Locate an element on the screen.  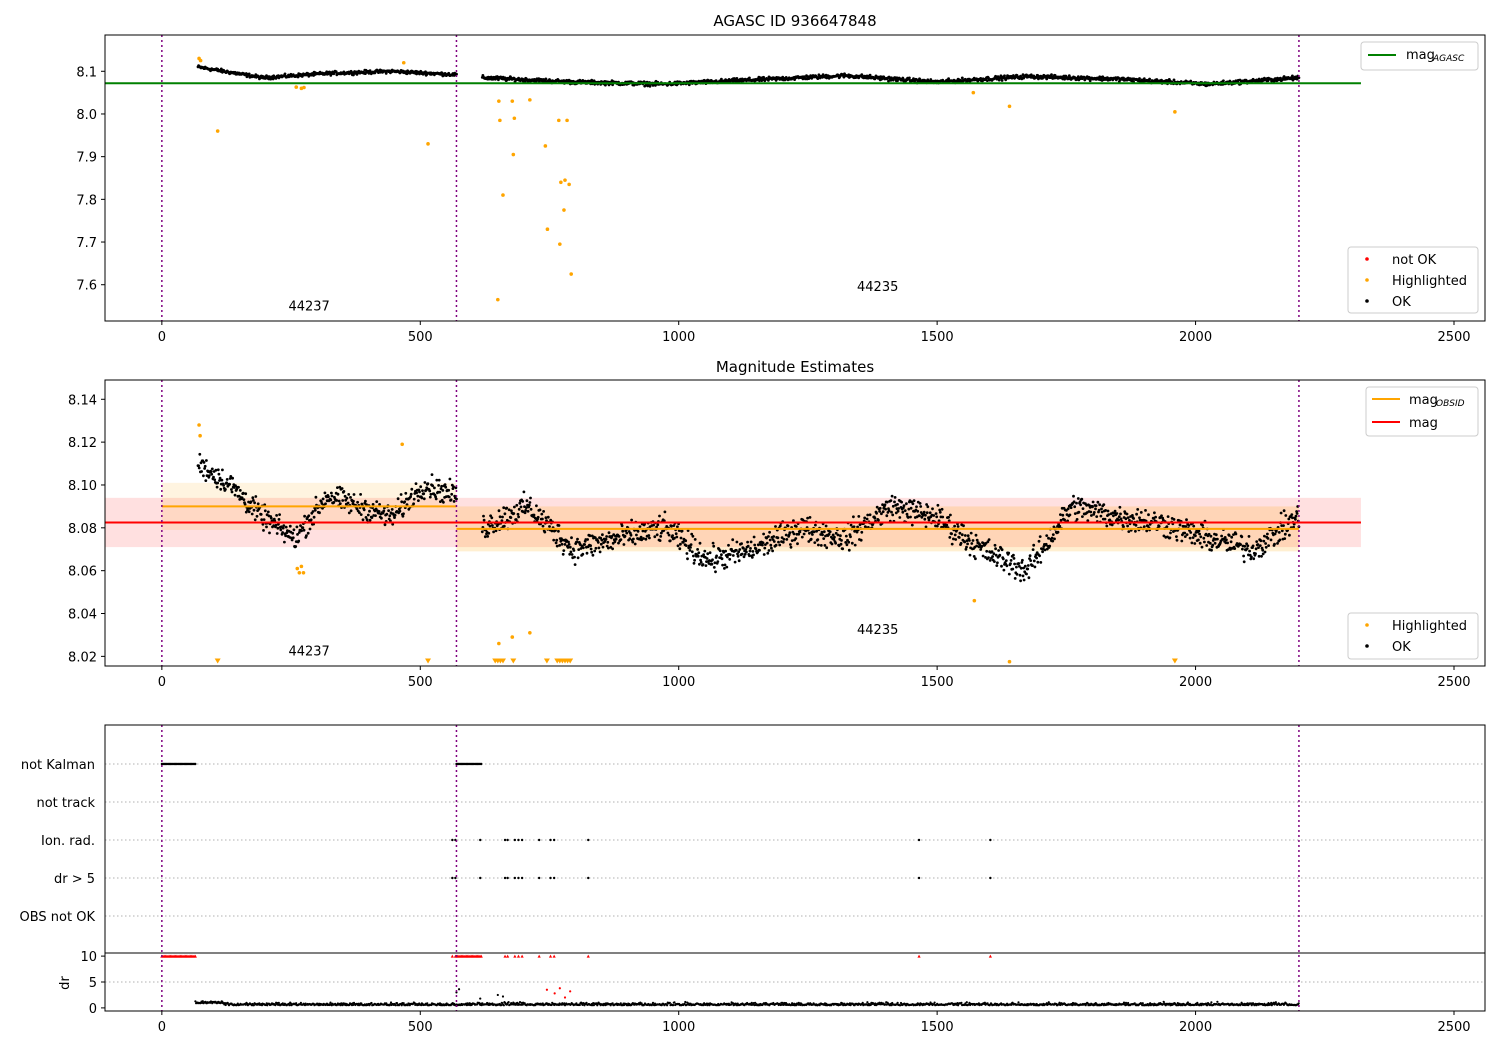
x-tick-label: 0 is located at coordinates (162, 682).